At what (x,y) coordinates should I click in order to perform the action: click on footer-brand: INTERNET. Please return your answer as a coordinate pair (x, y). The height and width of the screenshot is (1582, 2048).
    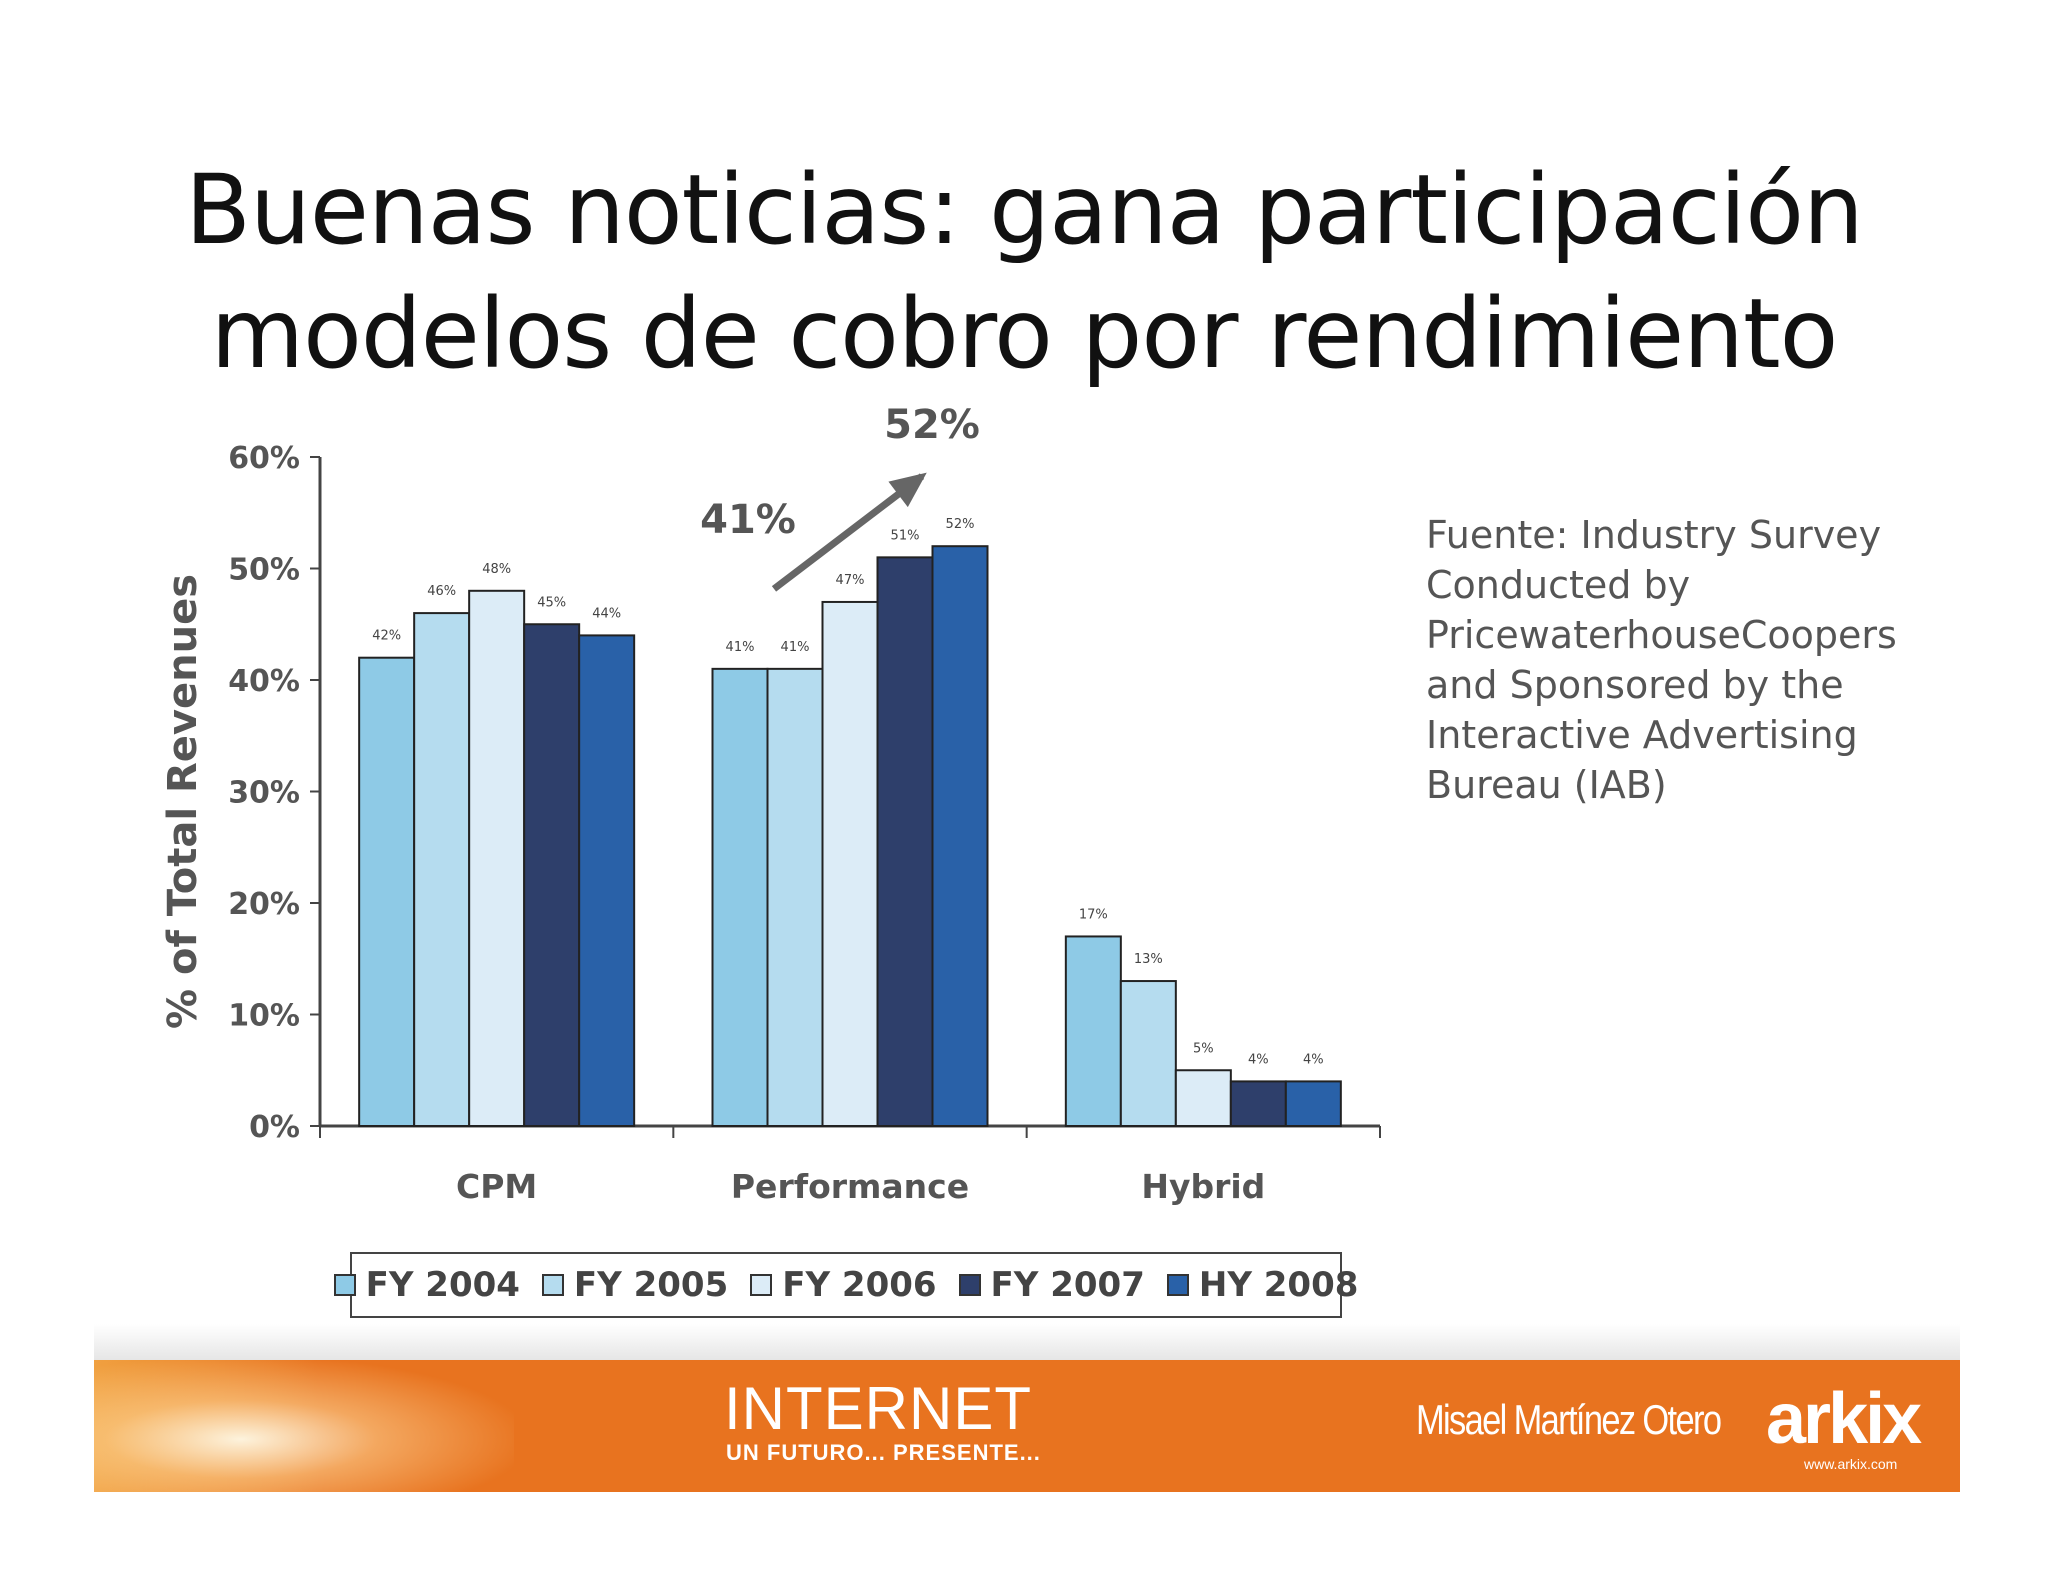
    Looking at the image, I should click on (878, 1408).